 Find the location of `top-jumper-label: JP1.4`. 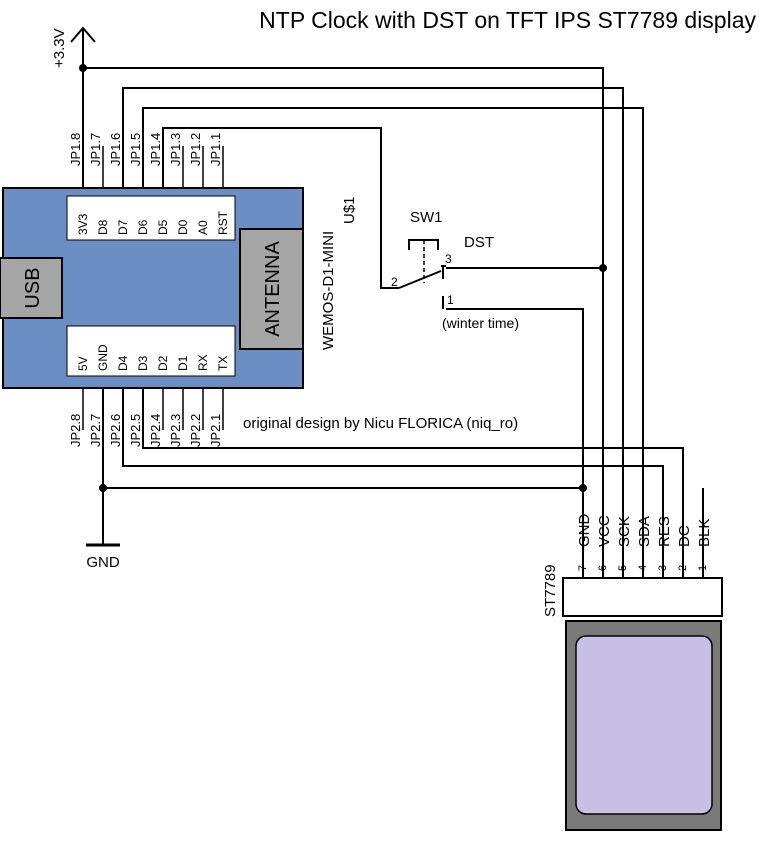

top-jumper-label: JP1.4 is located at coordinates (155, 149).